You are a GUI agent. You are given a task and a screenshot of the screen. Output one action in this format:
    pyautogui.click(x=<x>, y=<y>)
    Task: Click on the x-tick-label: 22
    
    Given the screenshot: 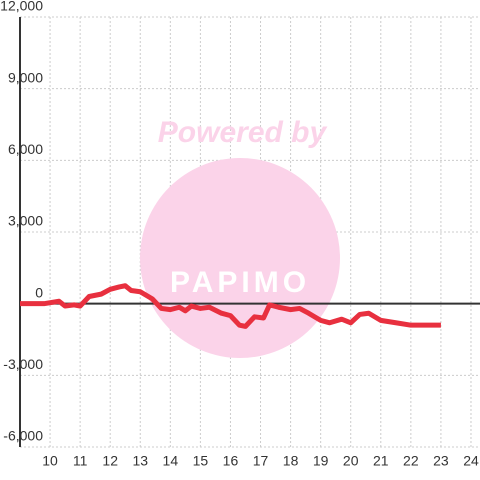 What is the action you would take?
    pyautogui.click(x=411, y=461)
    